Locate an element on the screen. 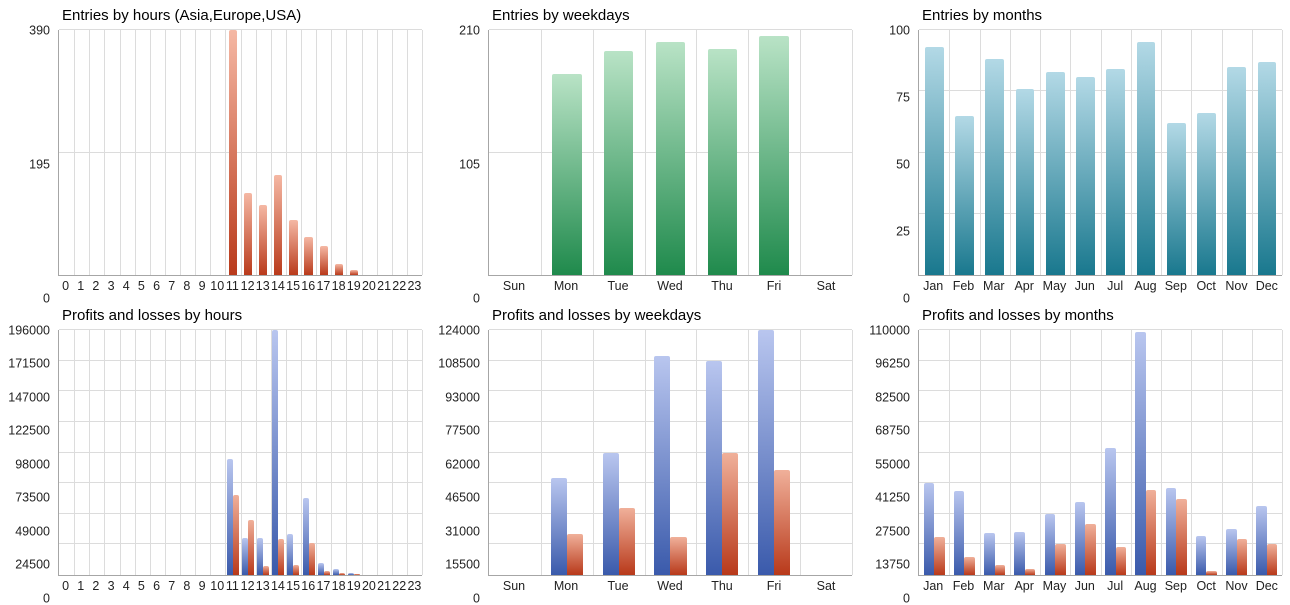 This screenshot has height=605, width=1290. x-tick-label: 4 is located at coordinates (126, 586).